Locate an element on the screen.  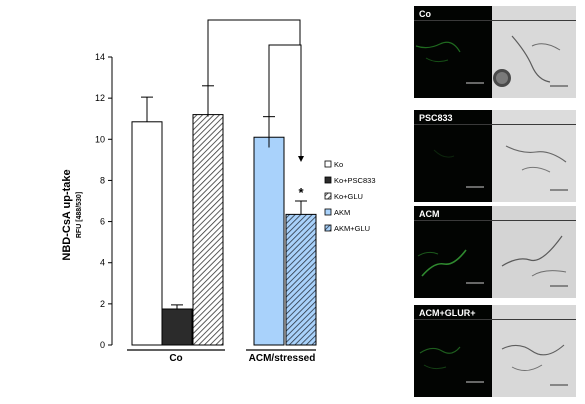
y-tick-label: 6 is located at coordinates (102, 222).